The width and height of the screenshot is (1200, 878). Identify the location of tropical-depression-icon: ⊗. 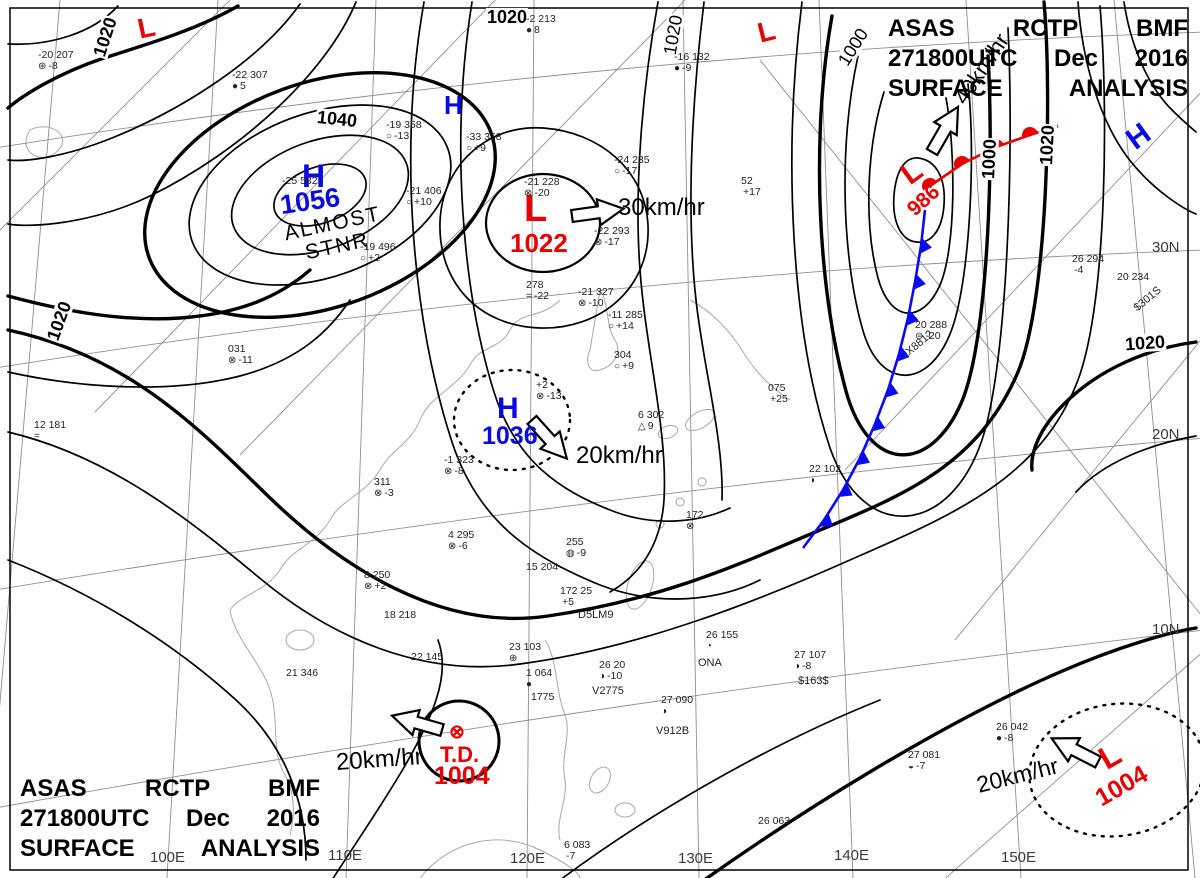
(457, 732).